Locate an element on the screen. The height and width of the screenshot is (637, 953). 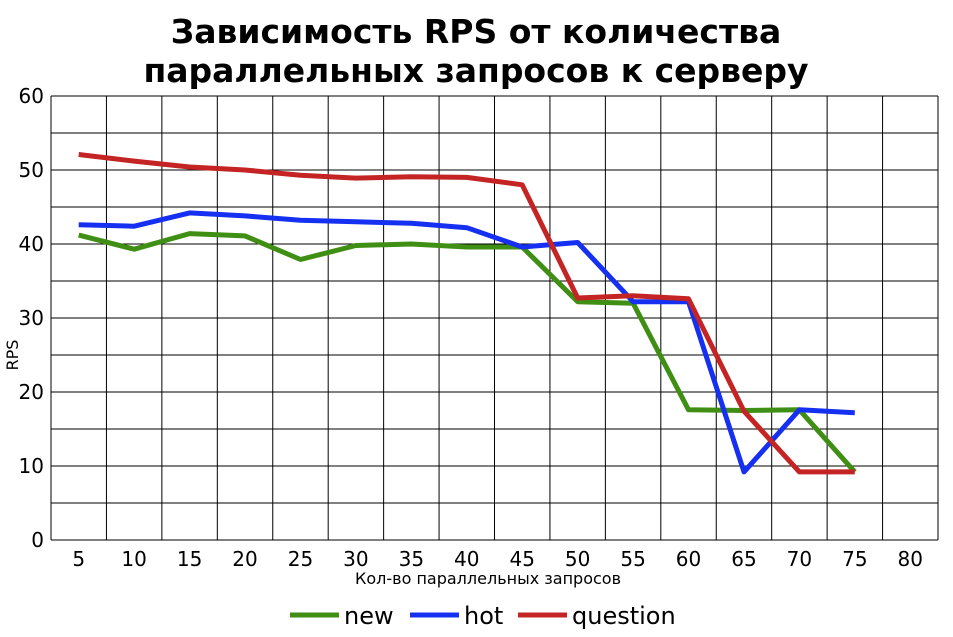
chart-title-line-2: параллельных запросов к серверу is located at coordinates (475, 70).